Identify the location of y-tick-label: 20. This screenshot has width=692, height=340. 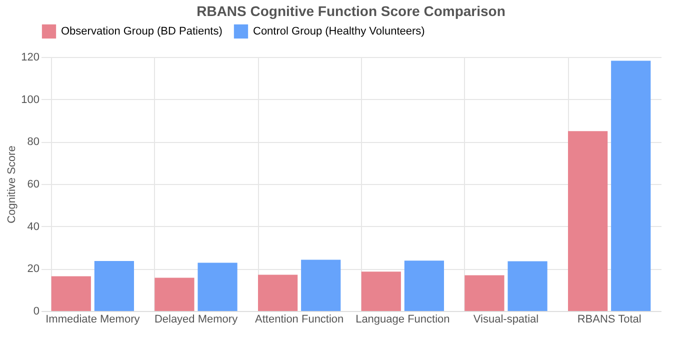
(33, 269).